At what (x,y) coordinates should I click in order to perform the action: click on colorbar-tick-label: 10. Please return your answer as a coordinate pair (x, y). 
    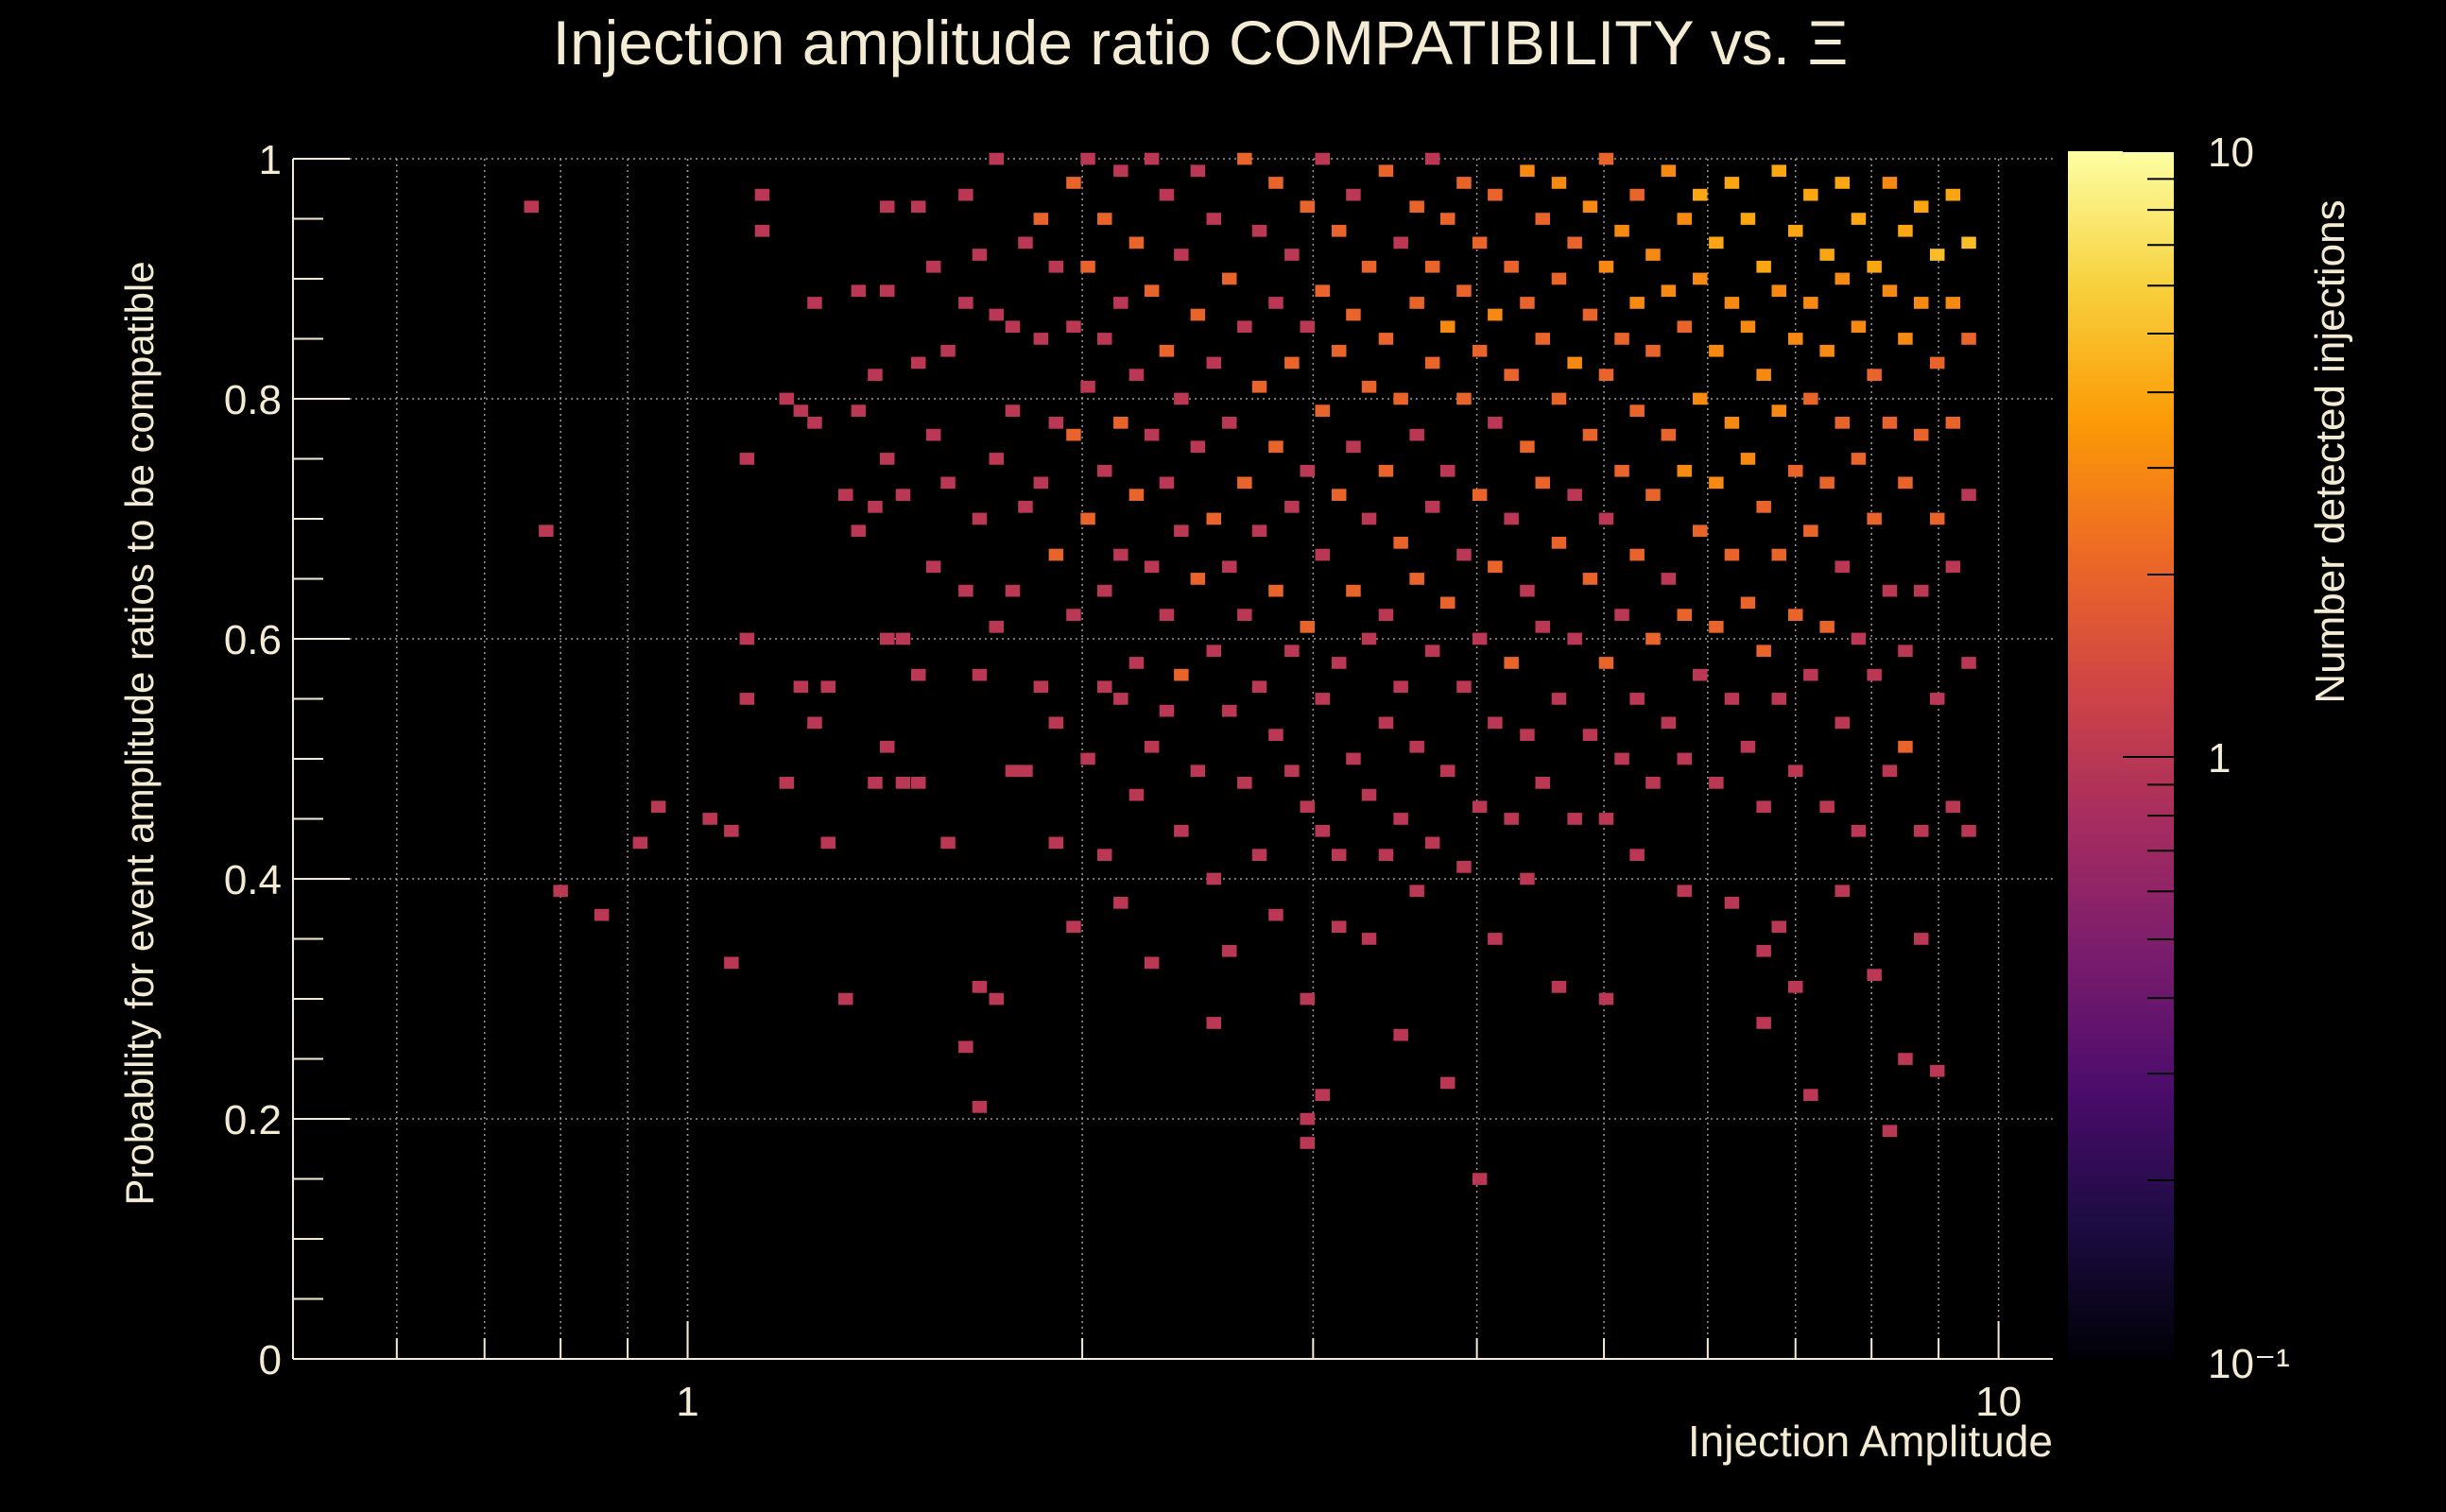
    Looking at the image, I should click on (2231, 152).